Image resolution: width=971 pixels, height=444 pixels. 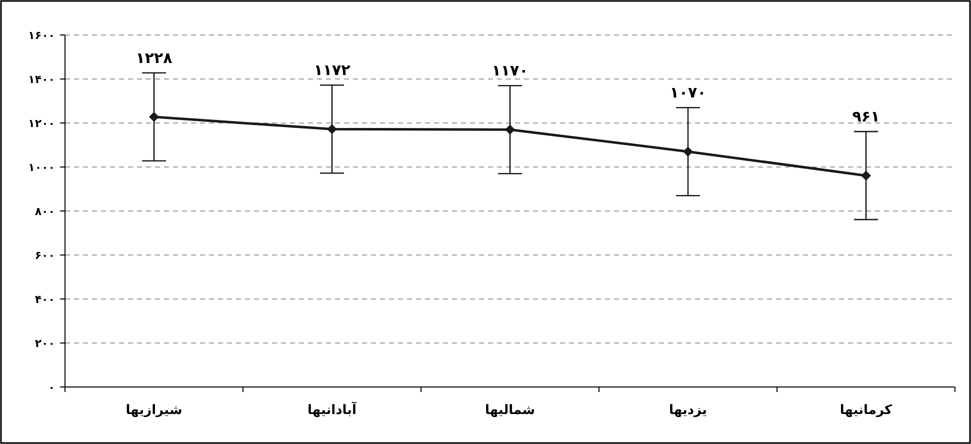 I want to click on data-label: ۱۱۷۰, so click(x=510, y=71).